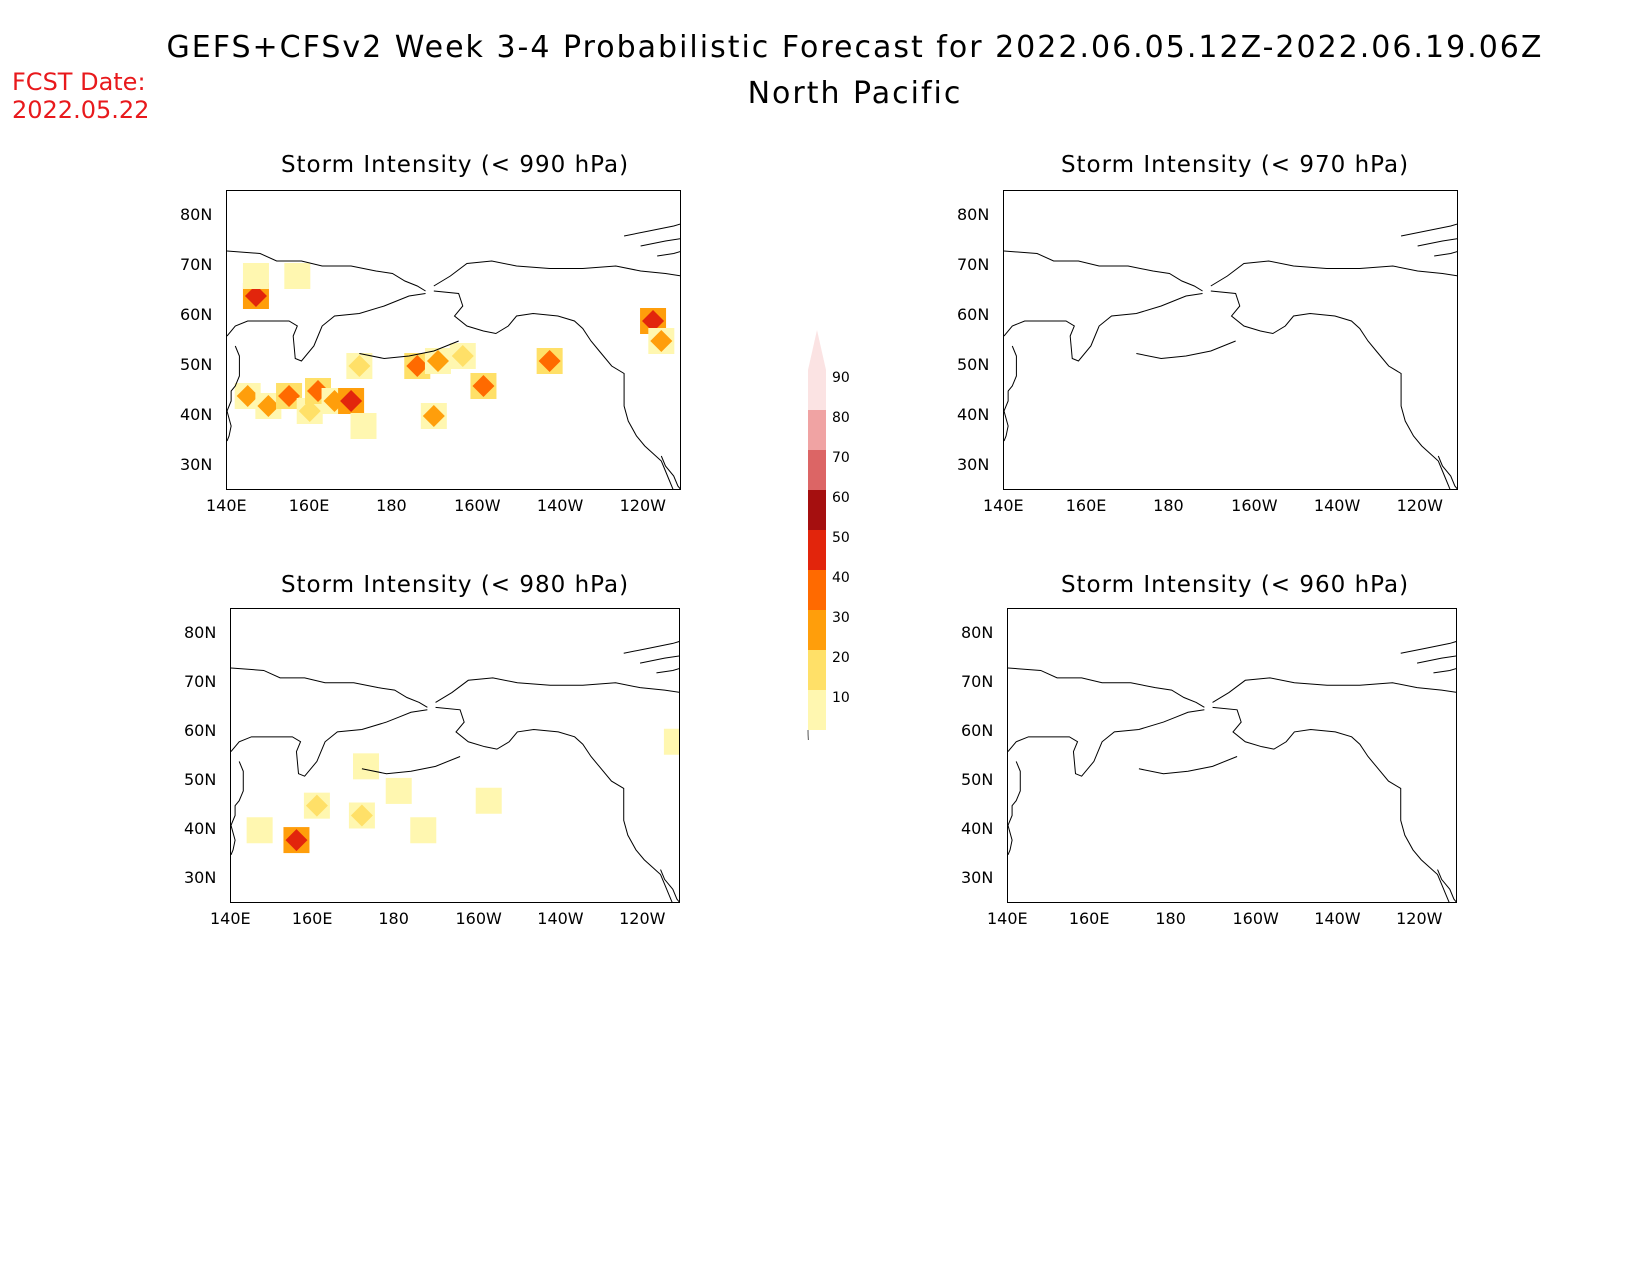 The width and height of the screenshot is (1650, 1275). I want to click on colorbar-tick-label: 10, so click(841, 698).